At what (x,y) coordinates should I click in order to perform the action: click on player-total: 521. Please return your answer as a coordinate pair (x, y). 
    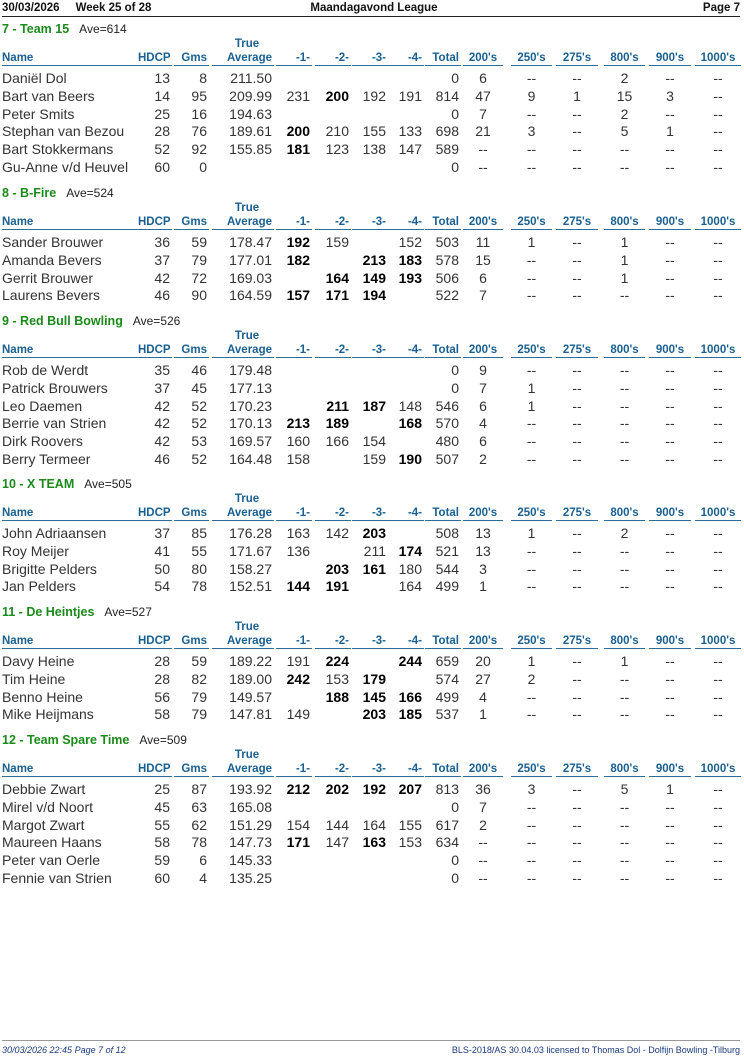
    Looking at the image, I should click on (447, 550).